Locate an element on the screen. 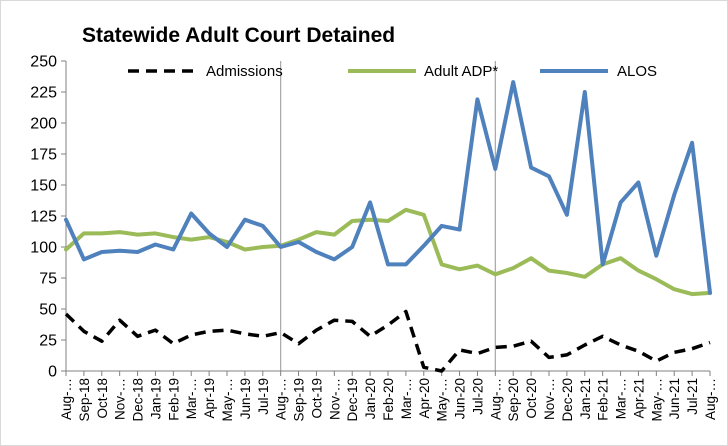  x-tick-label: Sep-18 is located at coordinates (84, 400).